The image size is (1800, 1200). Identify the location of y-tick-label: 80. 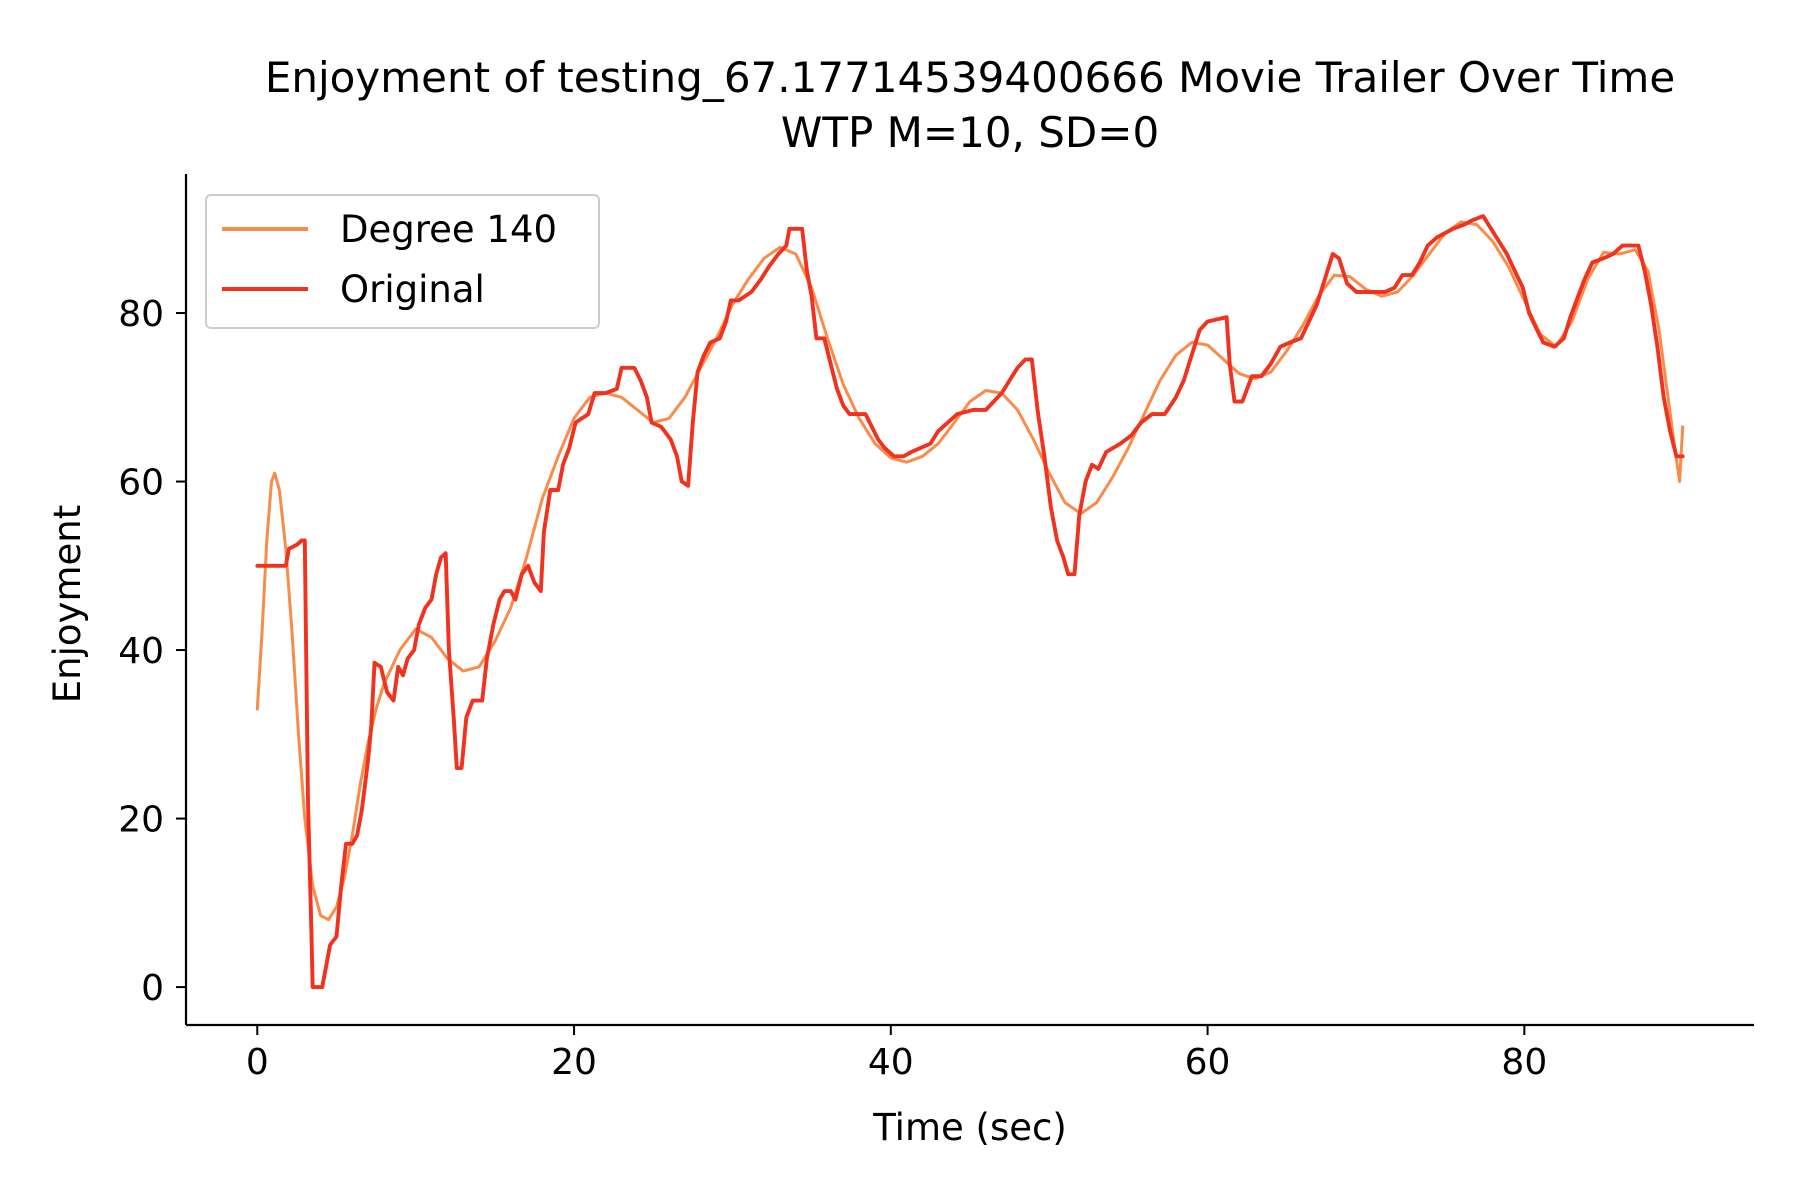
(141, 314).